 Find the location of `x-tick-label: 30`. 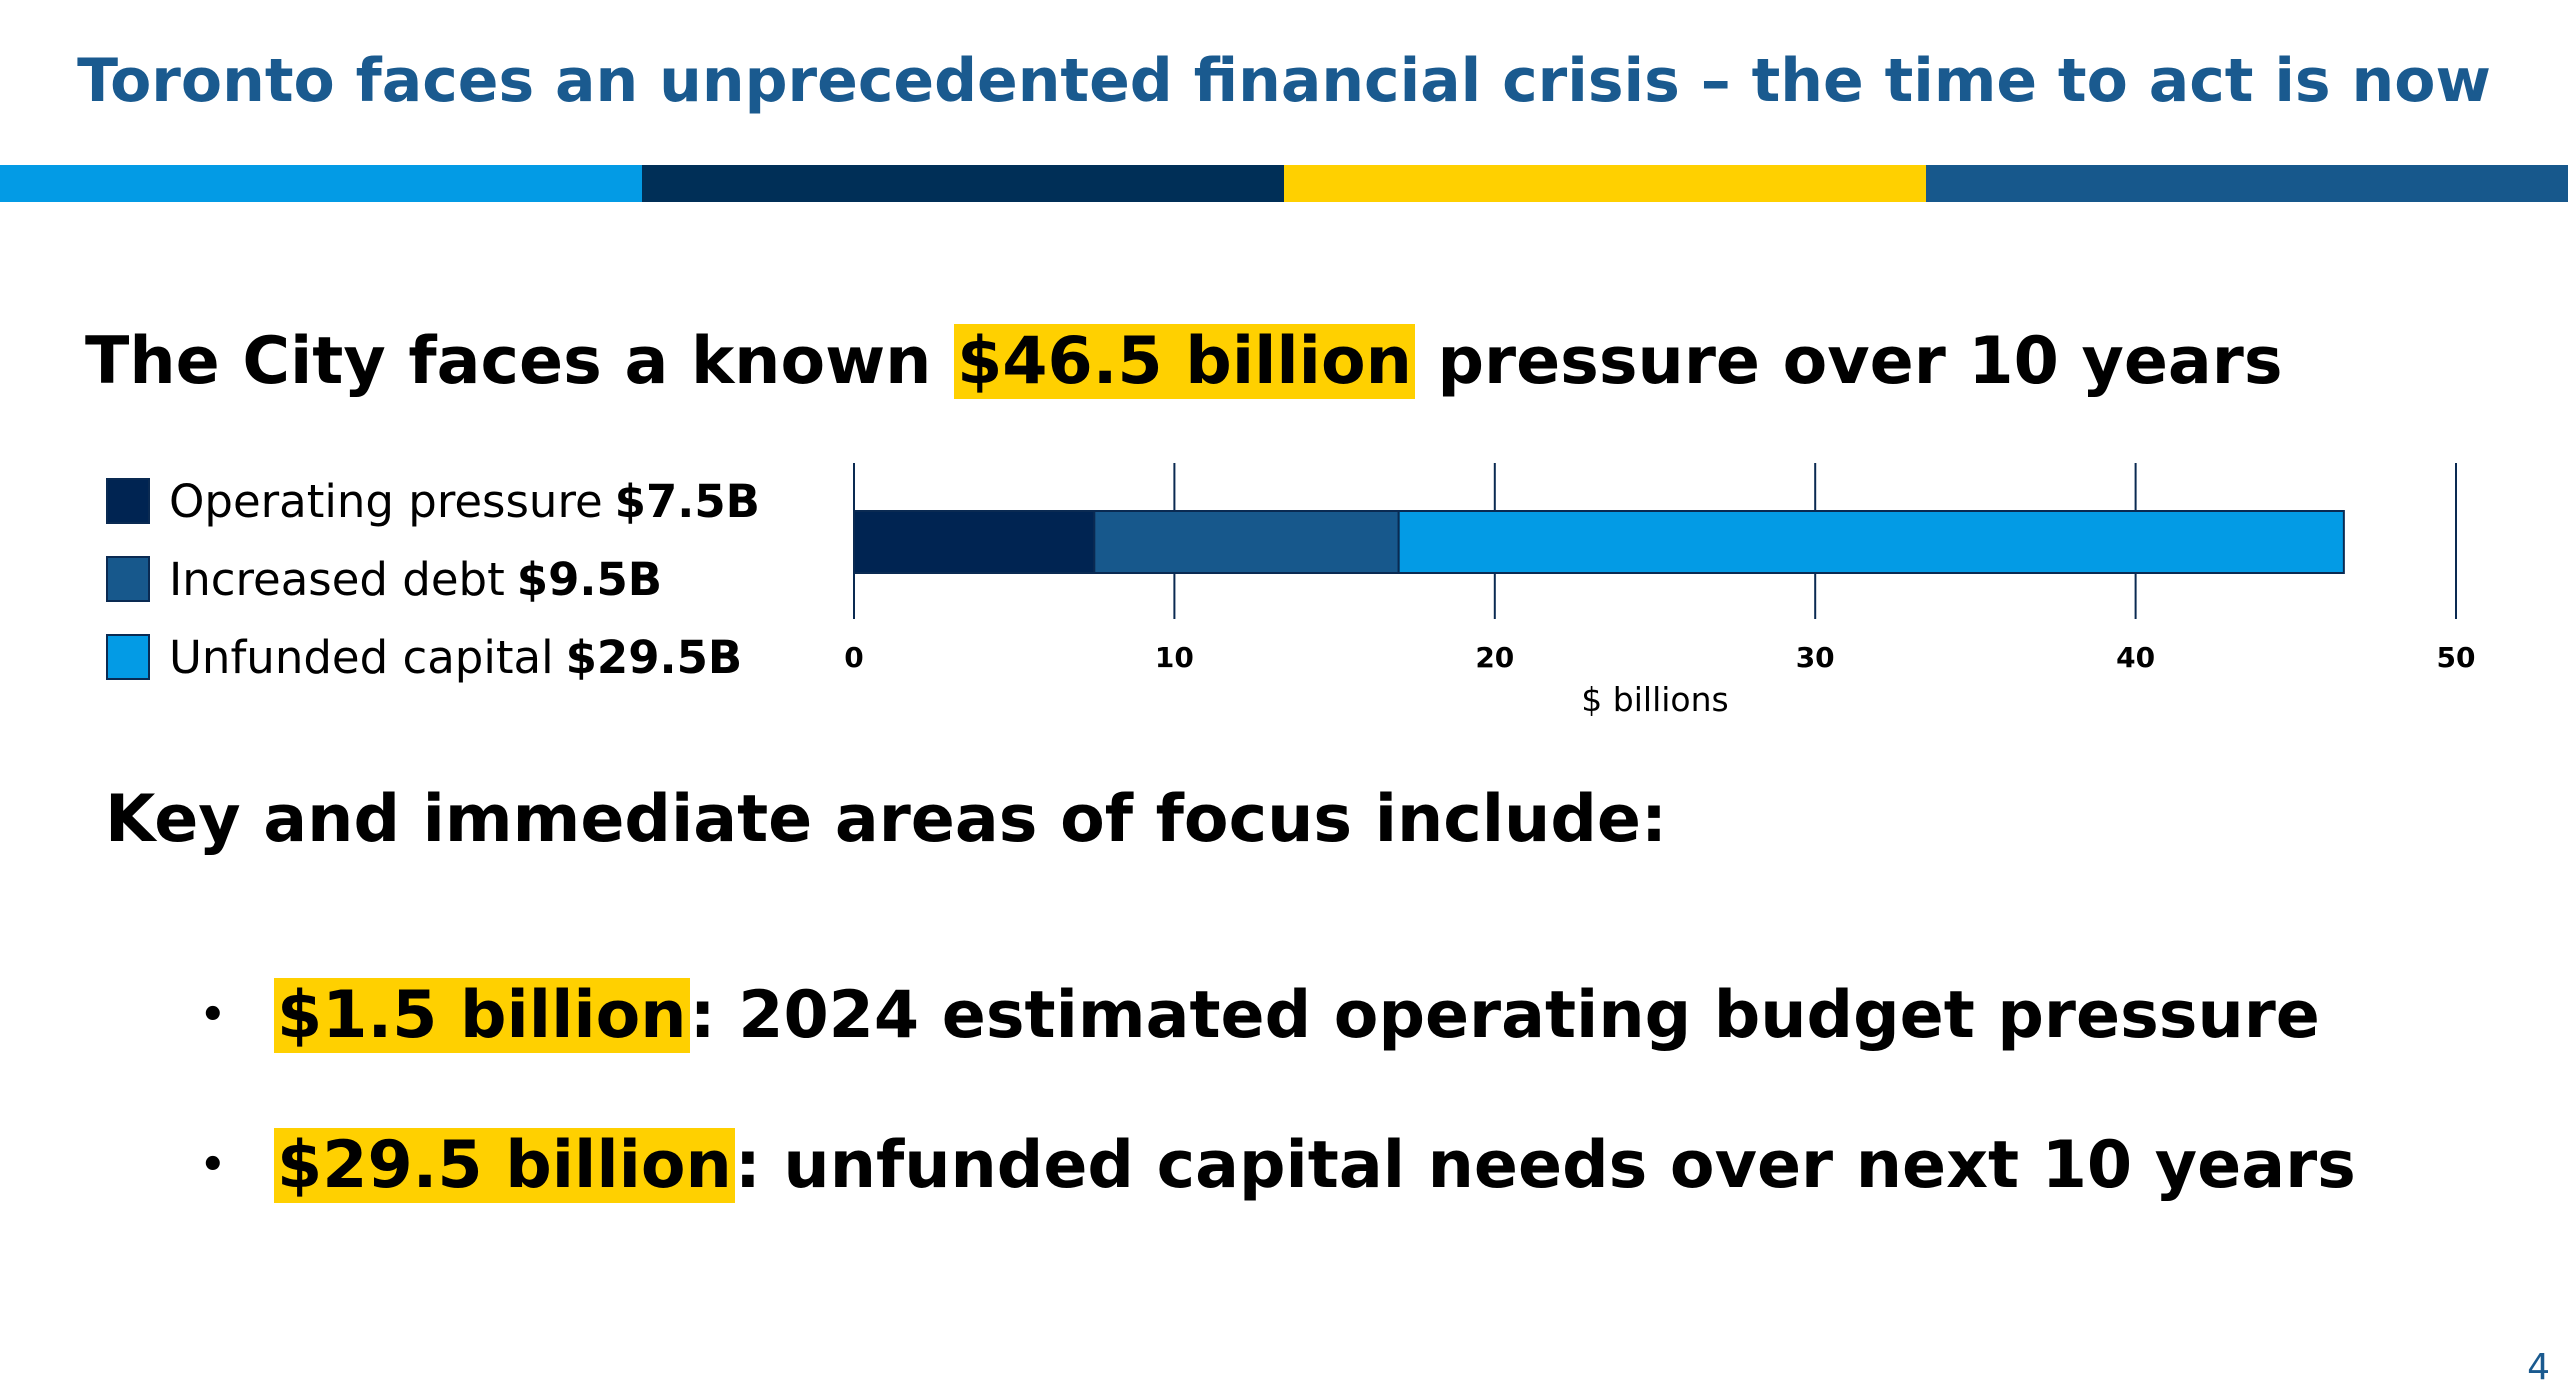

x-tick-label: 30 is located at coordinates (1815, 657).